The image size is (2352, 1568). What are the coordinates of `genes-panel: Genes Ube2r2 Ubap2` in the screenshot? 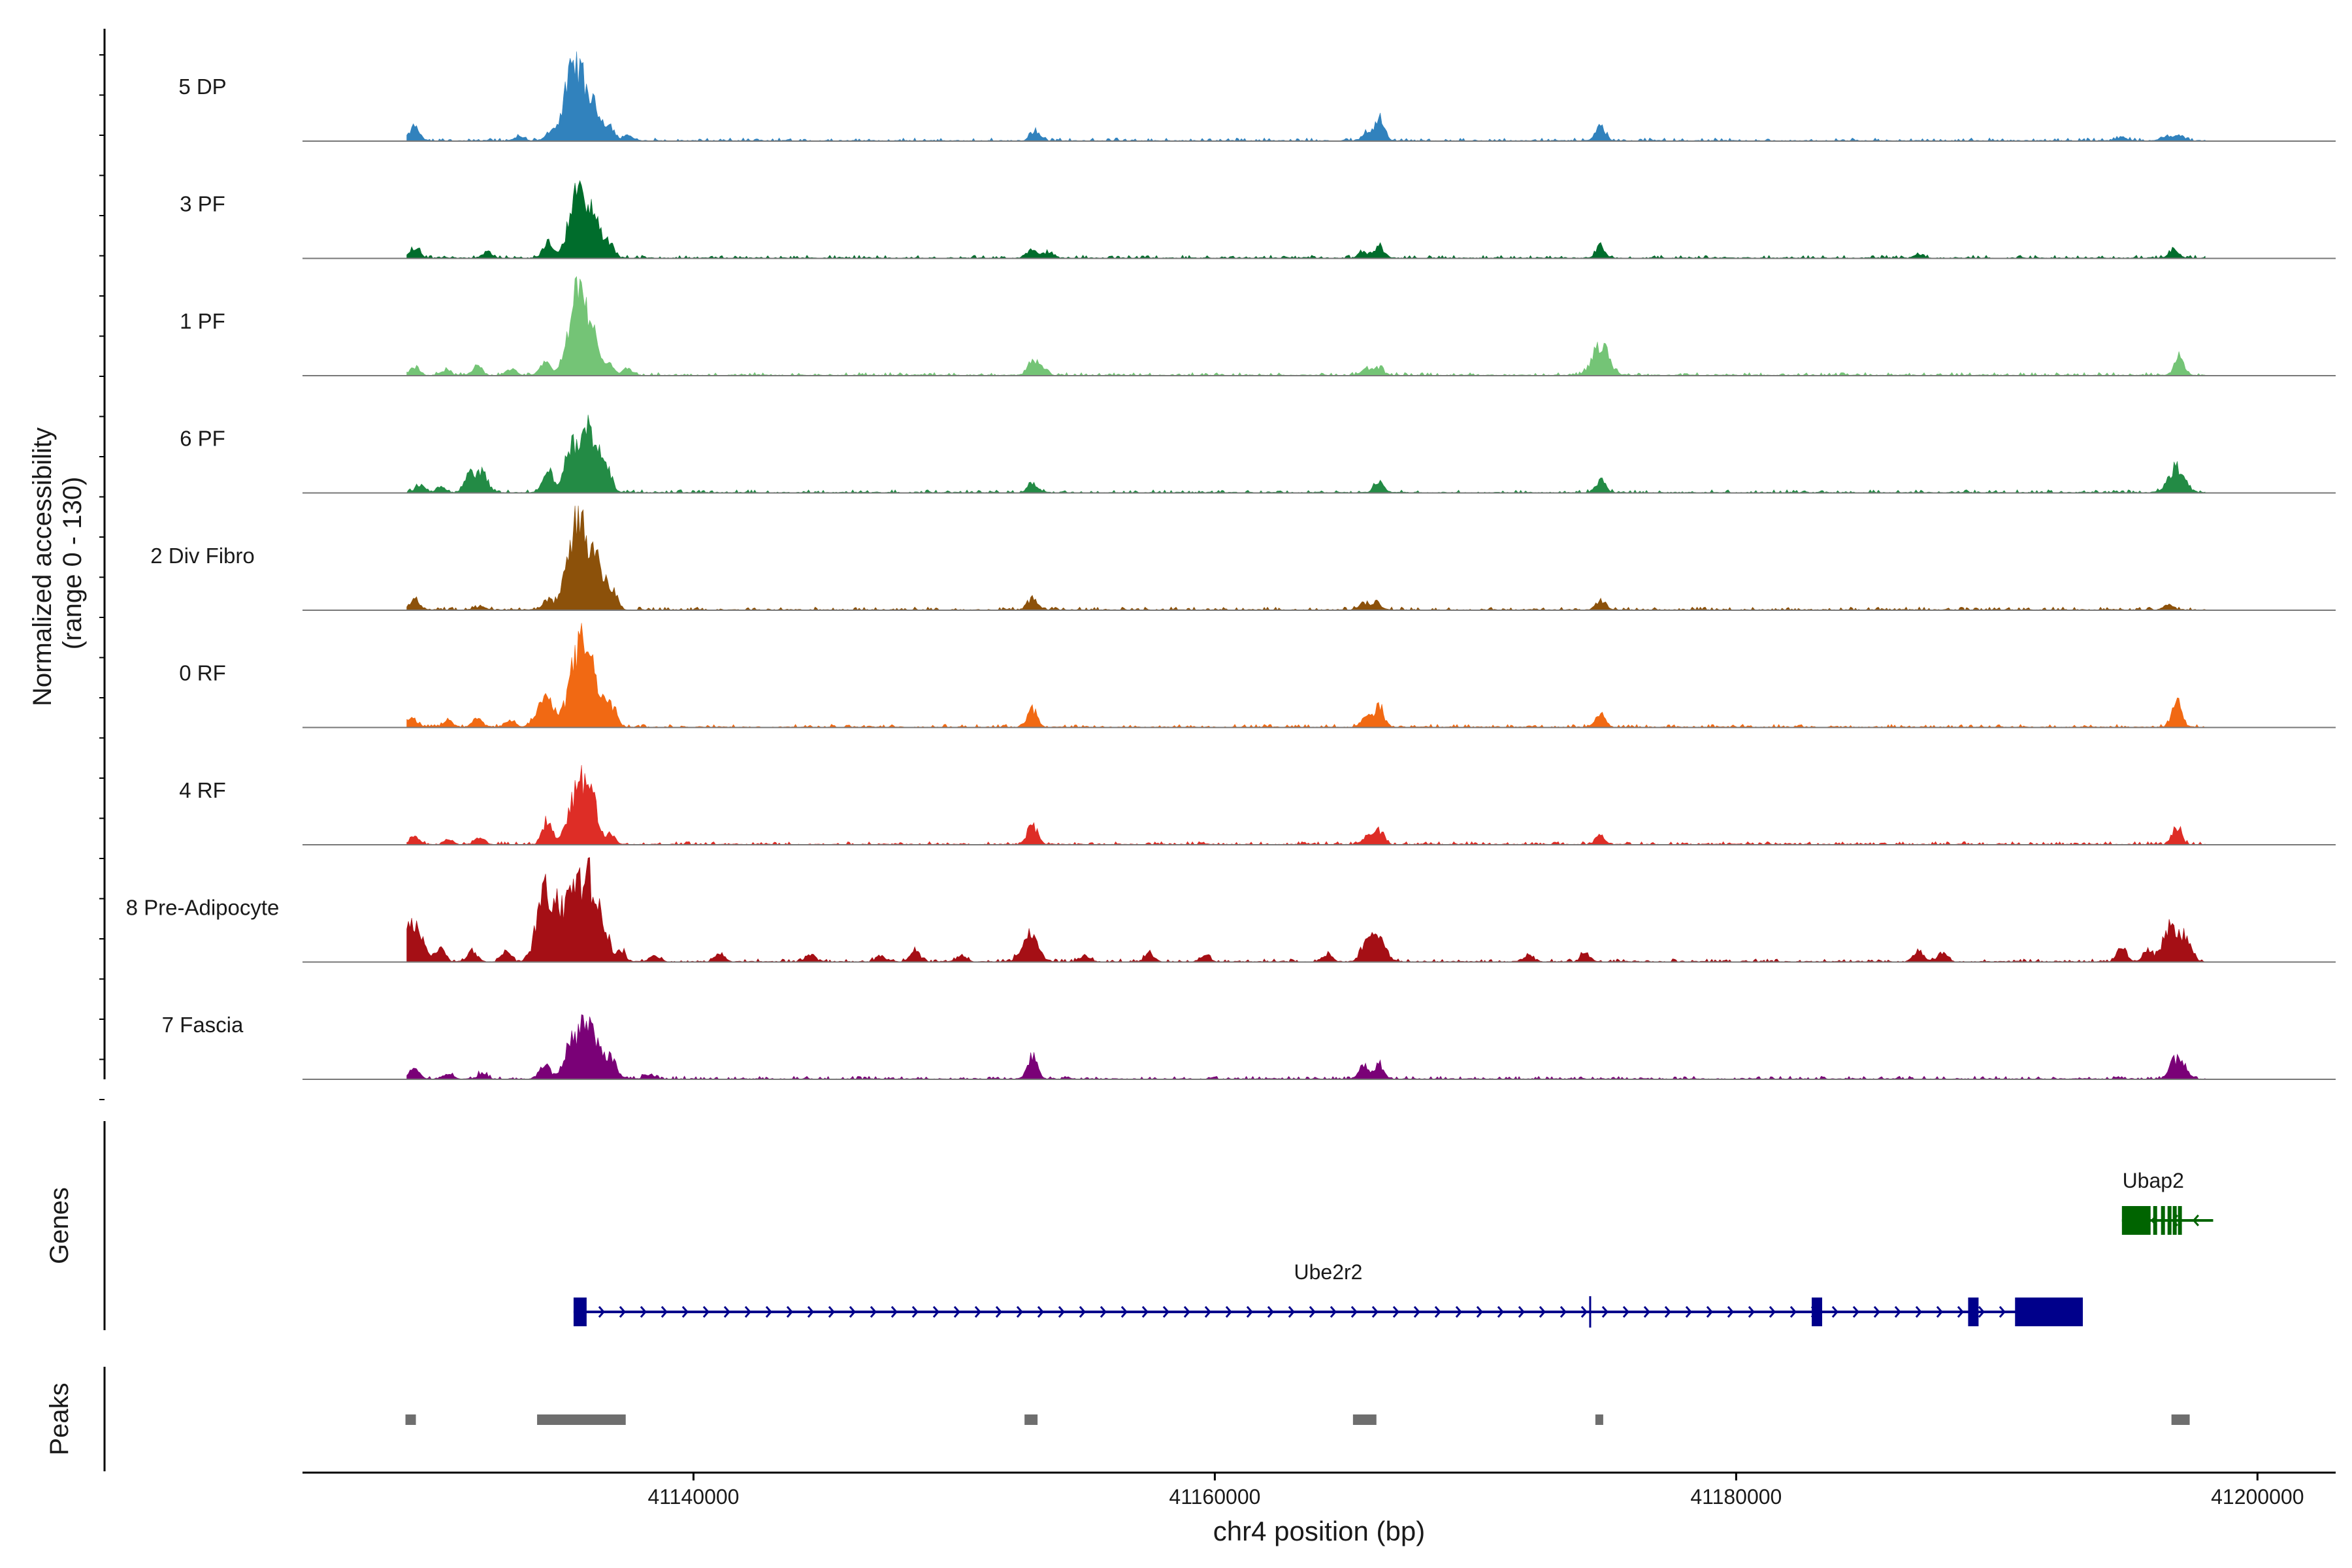 It's located at (1129, 1225).